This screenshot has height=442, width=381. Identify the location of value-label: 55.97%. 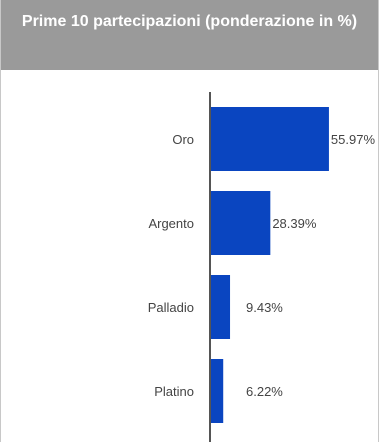
(353, 139).